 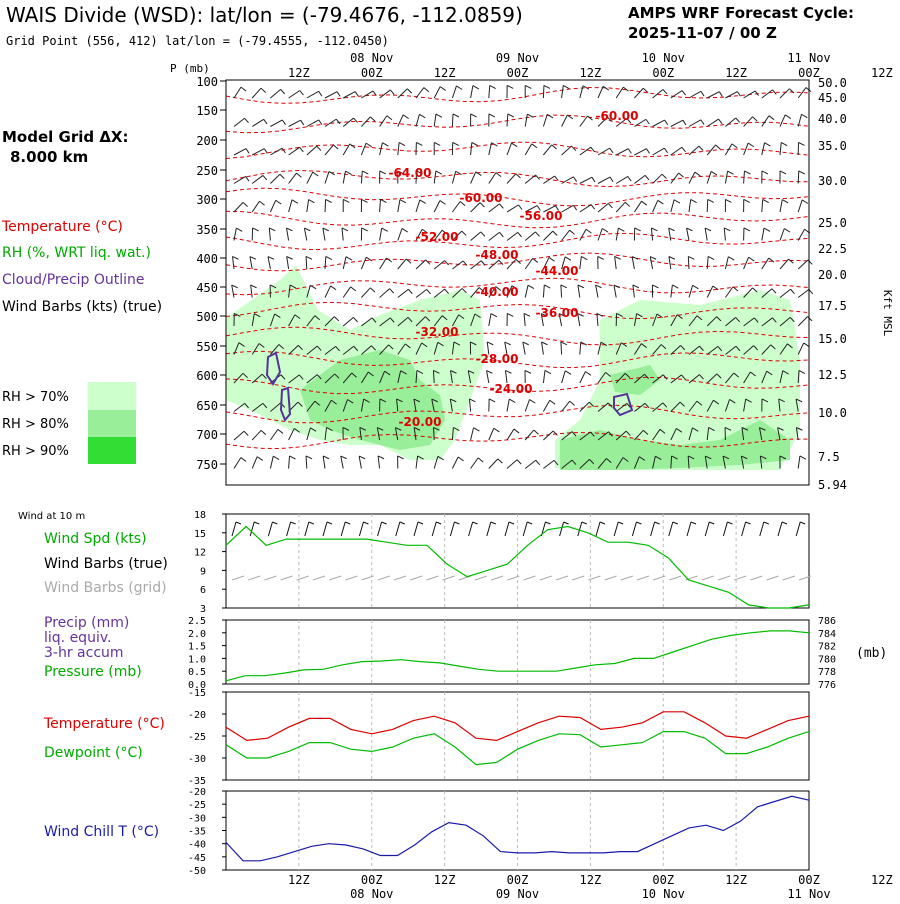 What do you see at coordinates (104, 724) in the screenshot?
I see `legend-temp2: Temperature (°C)` at bounding box center [104, 724].